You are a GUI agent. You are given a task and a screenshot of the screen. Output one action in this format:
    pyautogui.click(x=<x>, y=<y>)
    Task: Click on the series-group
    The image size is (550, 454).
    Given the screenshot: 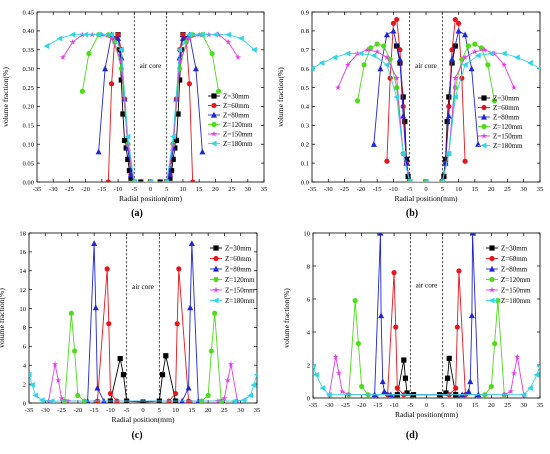 What is the action you would take?
    pyautogui.click(x=143, y=321)
    